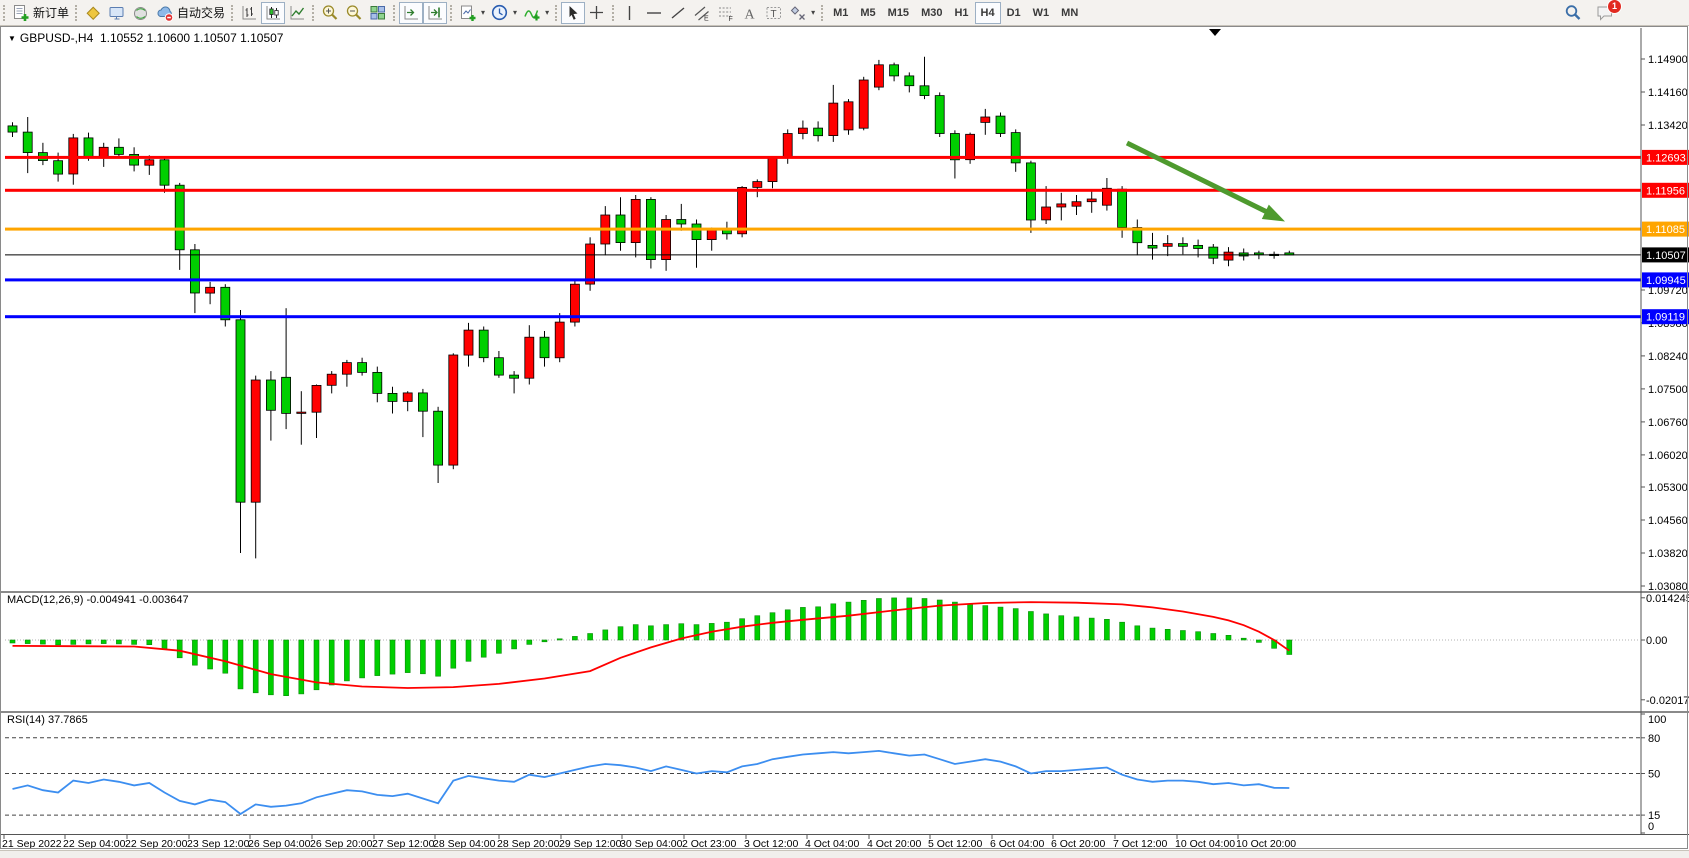 Image resolution: width=1689 pixels, height=858 pixels. I want to click on svg-text: 1.06020, so click(1668, 456).